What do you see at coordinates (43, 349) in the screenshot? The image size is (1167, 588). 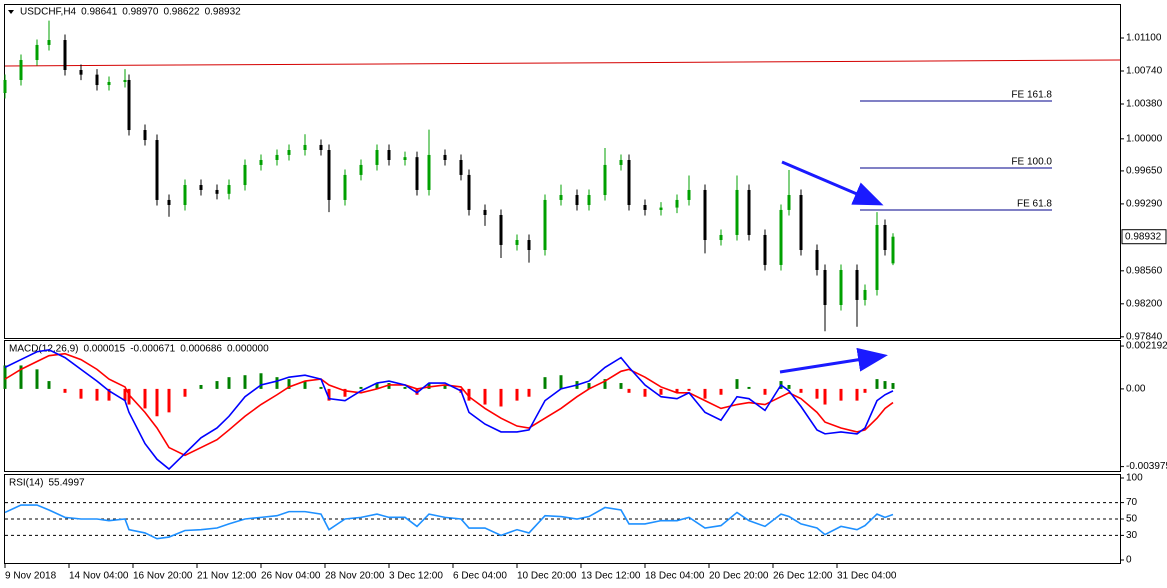 I see `header-text: MACD(12,26,9)` at bounding box center [43, 349].